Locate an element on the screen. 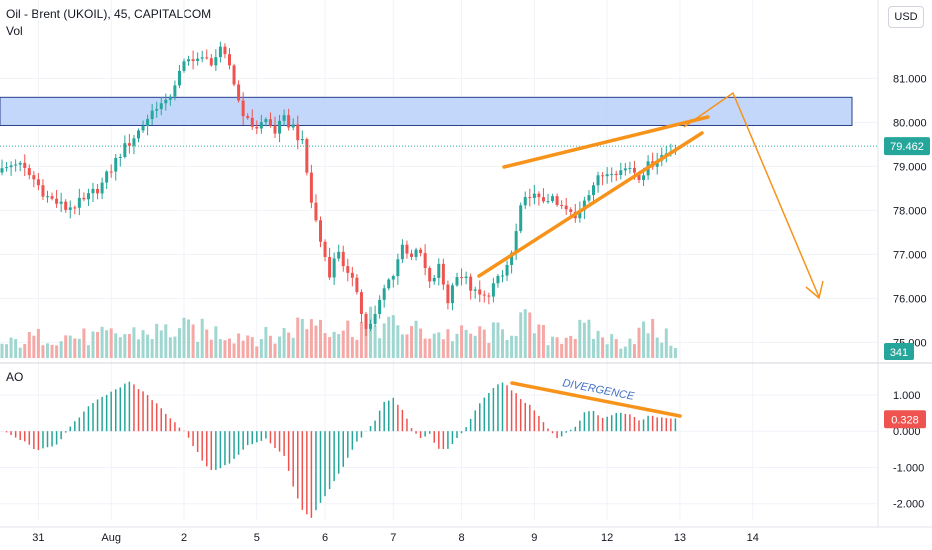 The height and width of the screenshot is (550, 932). divergence-line is located at coordinates (596, 399).